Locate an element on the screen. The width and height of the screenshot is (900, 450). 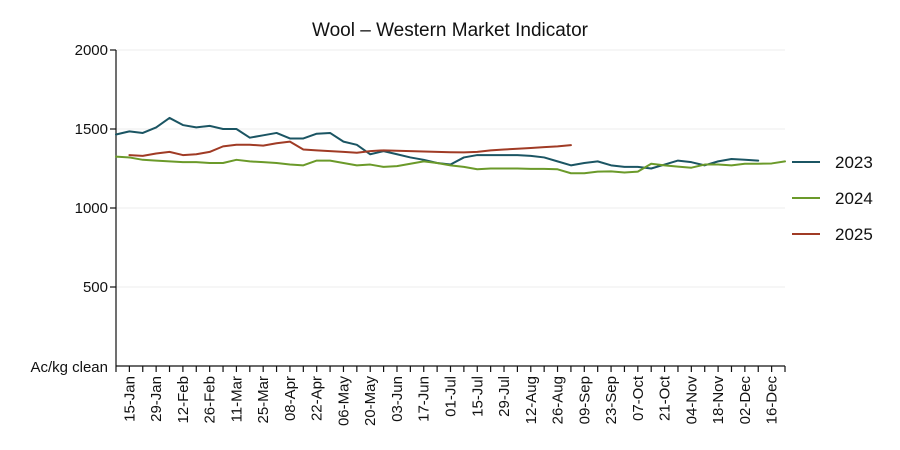
x-tick-label: 12-Aug is located at coordinates (531, 400).